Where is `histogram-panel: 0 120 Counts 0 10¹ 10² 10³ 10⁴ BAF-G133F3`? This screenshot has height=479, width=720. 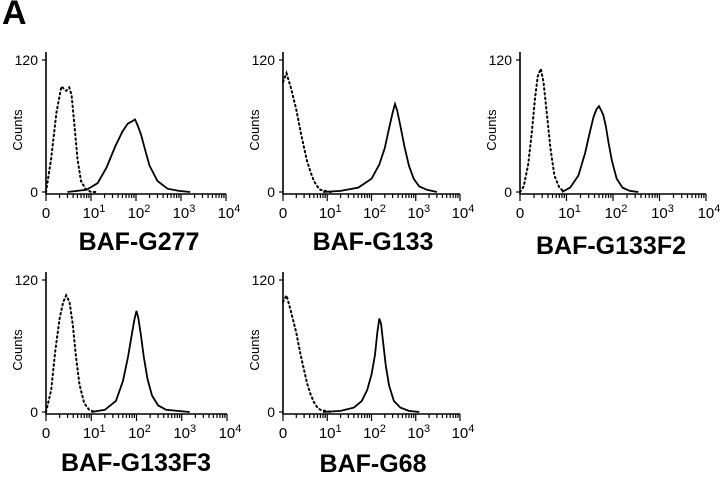
histogram-panel: 0 120 Counts 0 10¹ 10² 10³ 10⁴ BAF-G133F3 is located at coordinates (125, 374).